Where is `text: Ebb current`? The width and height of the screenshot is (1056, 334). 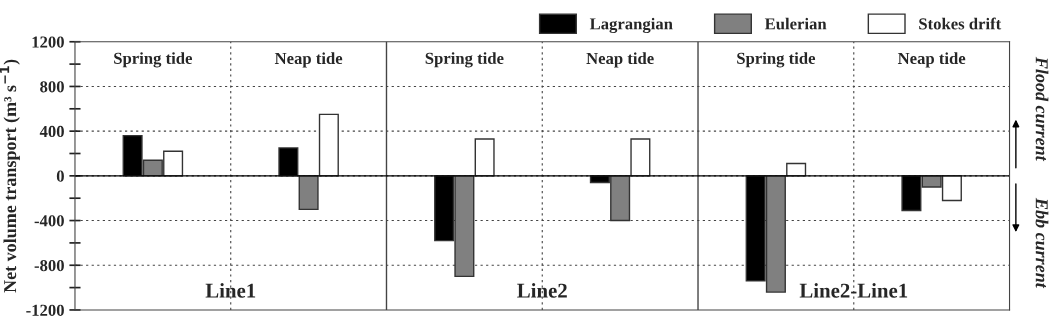 text: Ebb current is located at coordinates (1042, 243).